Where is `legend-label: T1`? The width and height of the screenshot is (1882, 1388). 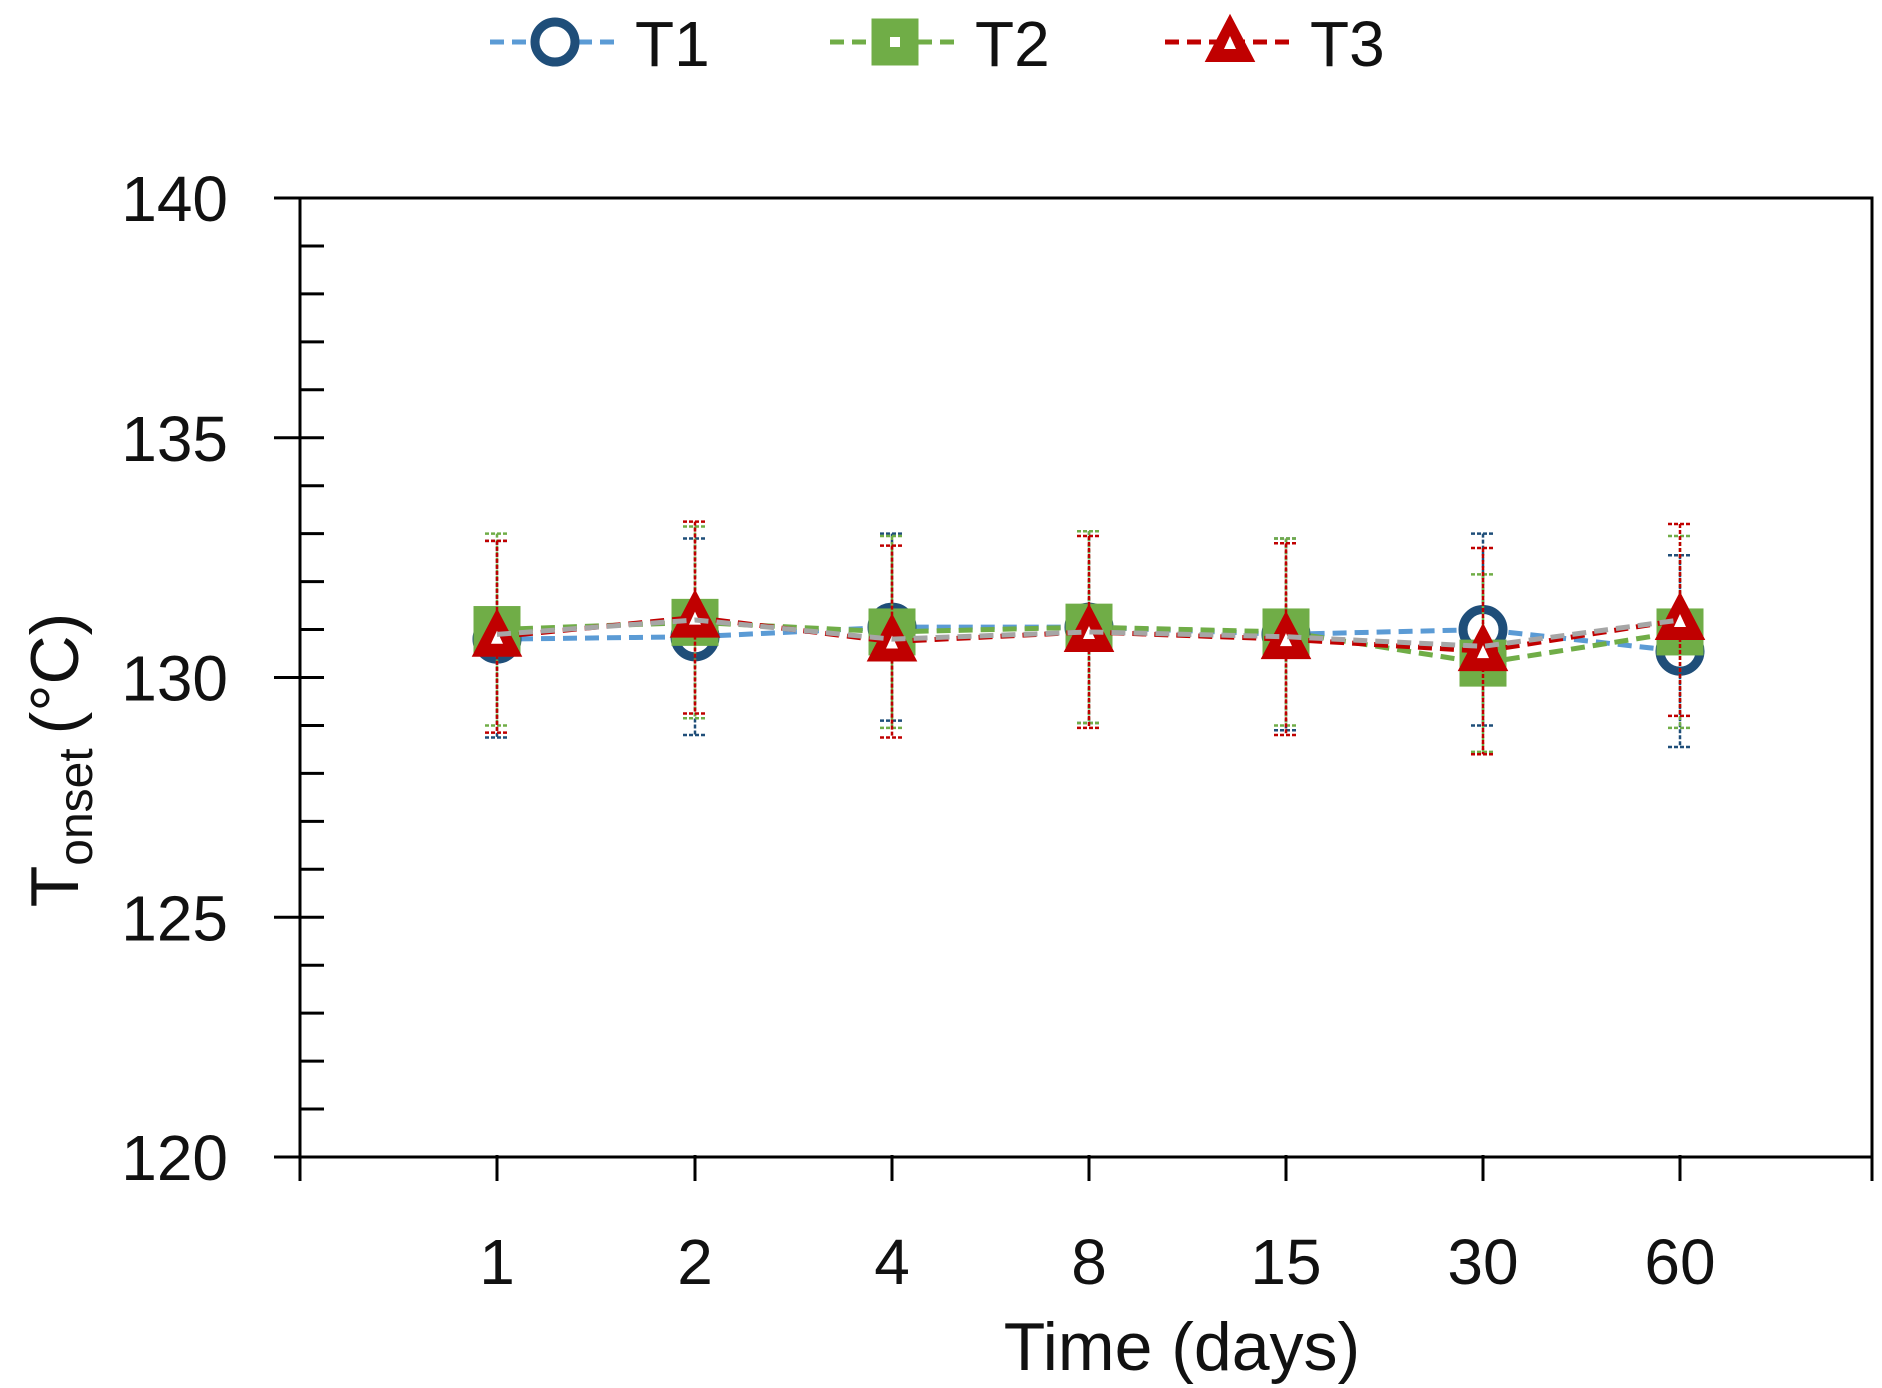 legend-label: T1 is located at coordinates (672, 44).